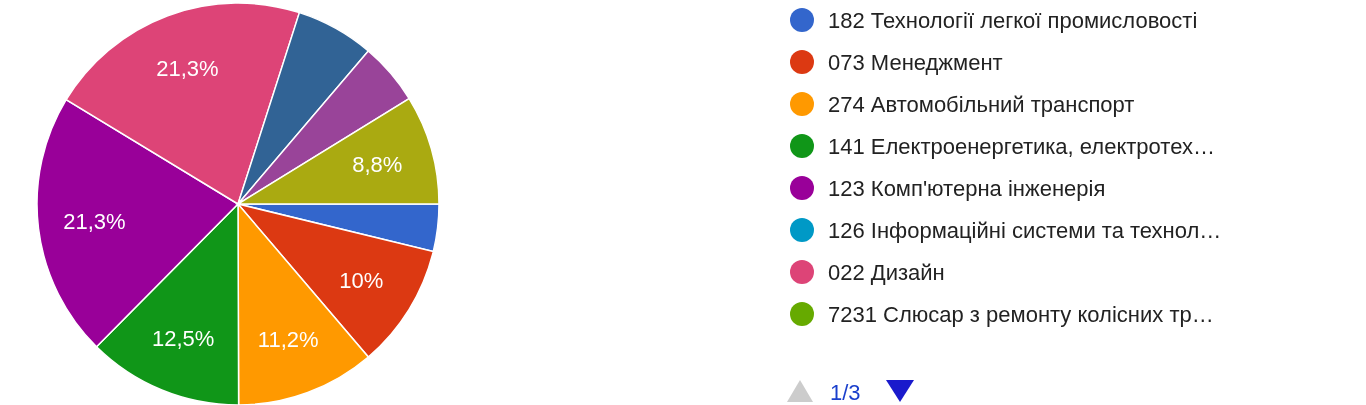 Image resolution: width=1366 pixels, height=405 pixels. I want to click on text: 1/3, so click(845, 392).